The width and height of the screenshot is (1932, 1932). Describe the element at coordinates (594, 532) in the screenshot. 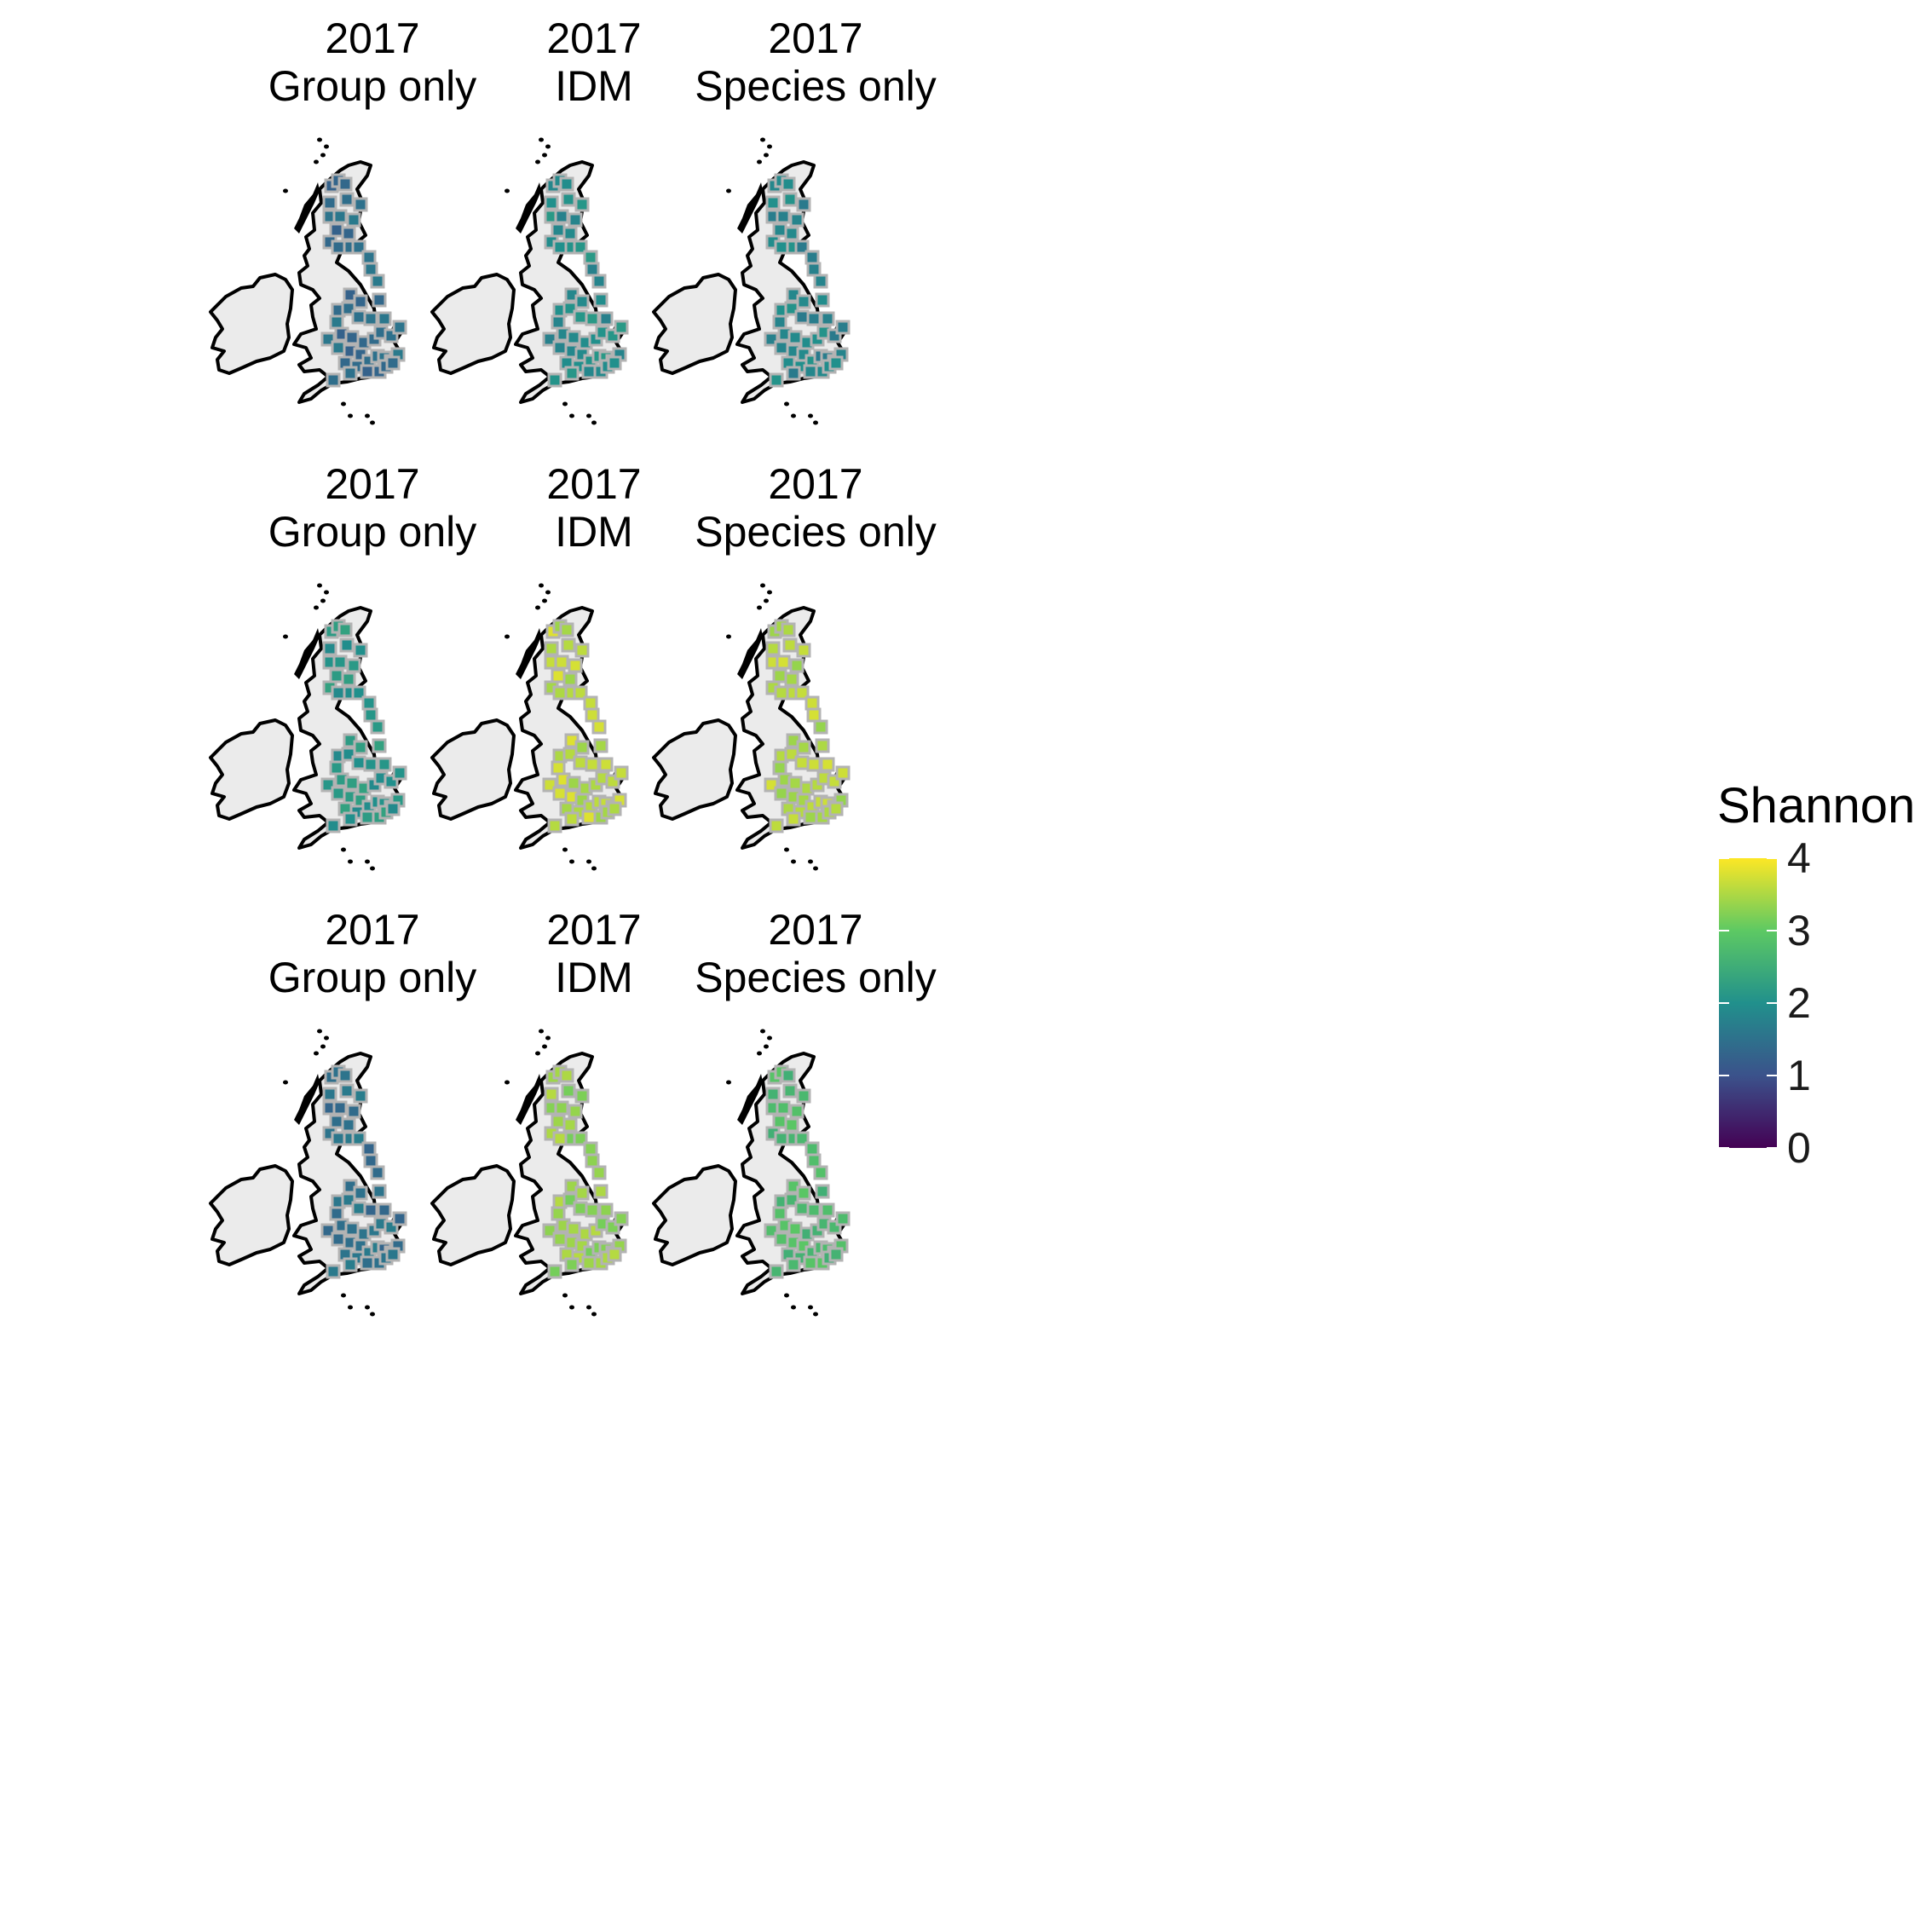

I see `panel-model-label: IDM` at that location.